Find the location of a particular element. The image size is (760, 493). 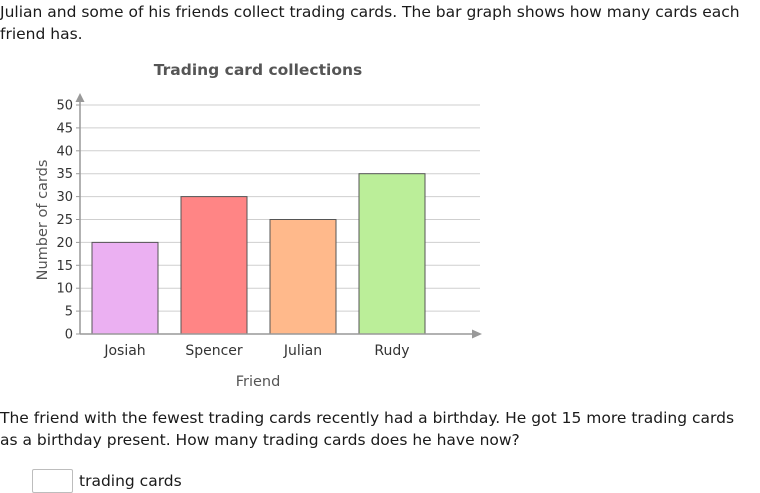

answer-input is located at coordinates (52, 480).